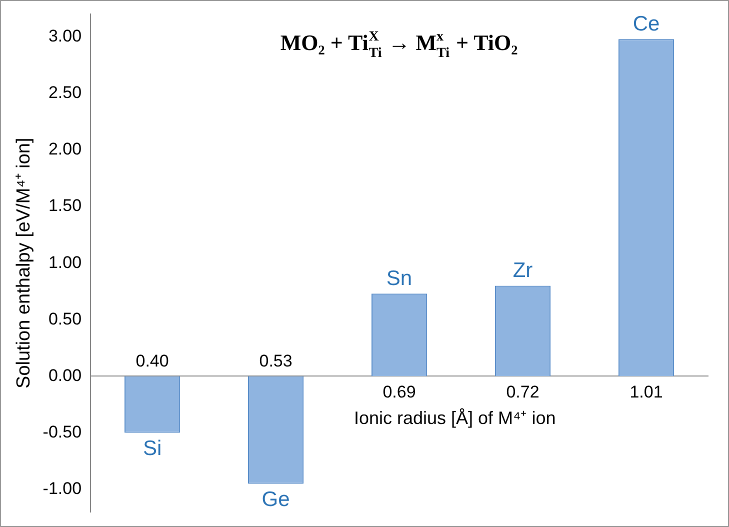 The height and width of the screenshot is (527, 729). Describe the element at coordinates (152, 448) in the screenshot. I see `annotation: Si` at that location.